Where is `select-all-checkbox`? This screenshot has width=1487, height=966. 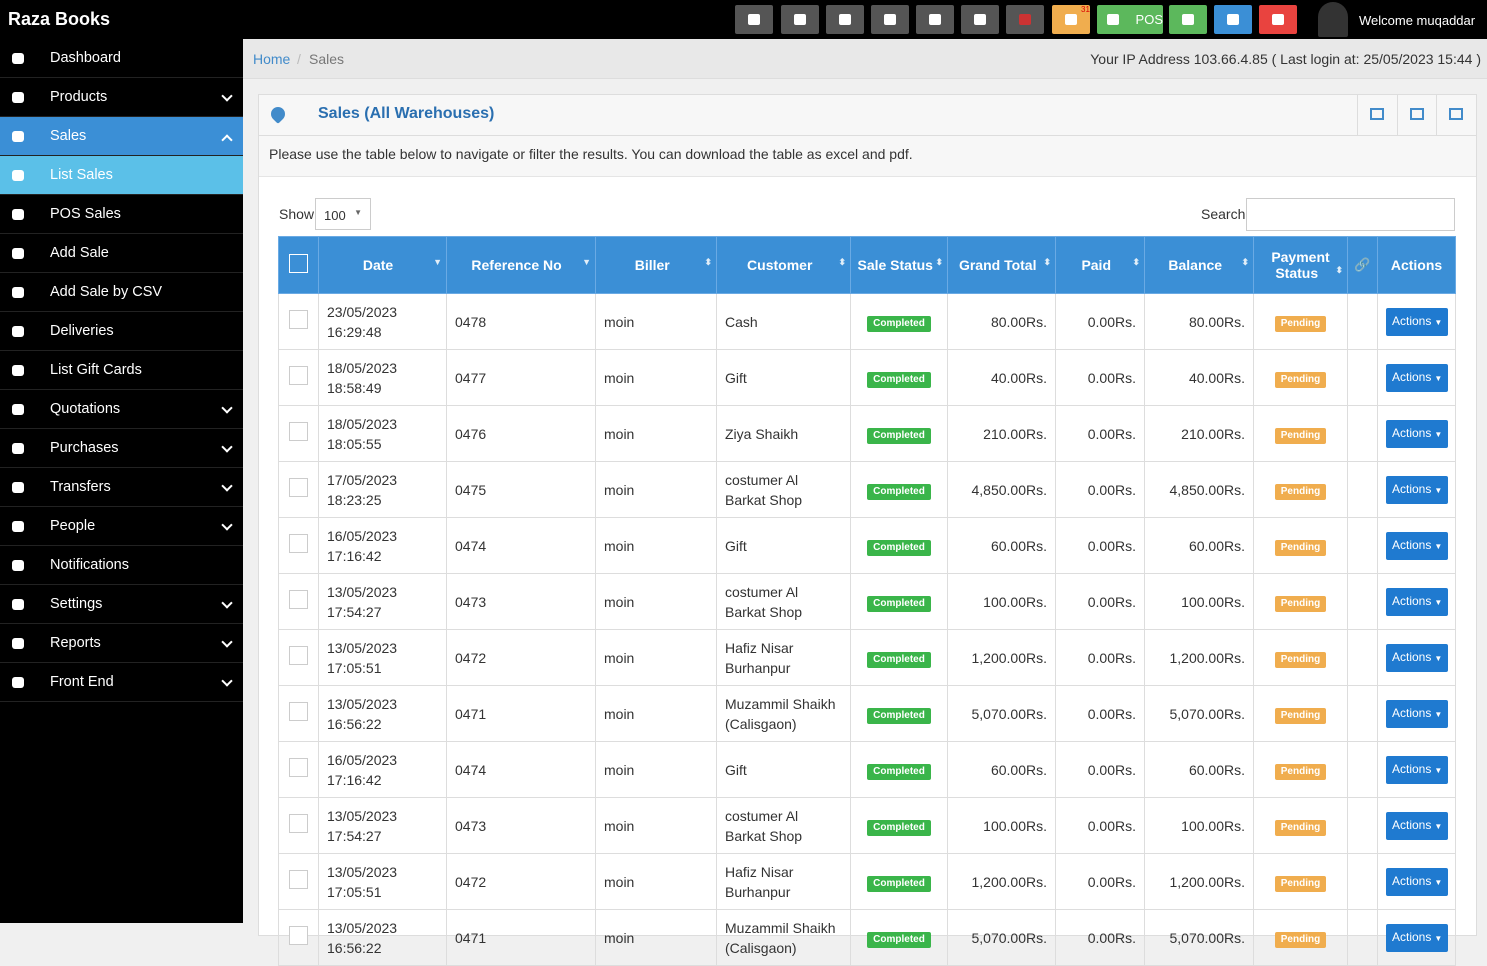 select-all-checkbox is located at coordinates (298, 263).